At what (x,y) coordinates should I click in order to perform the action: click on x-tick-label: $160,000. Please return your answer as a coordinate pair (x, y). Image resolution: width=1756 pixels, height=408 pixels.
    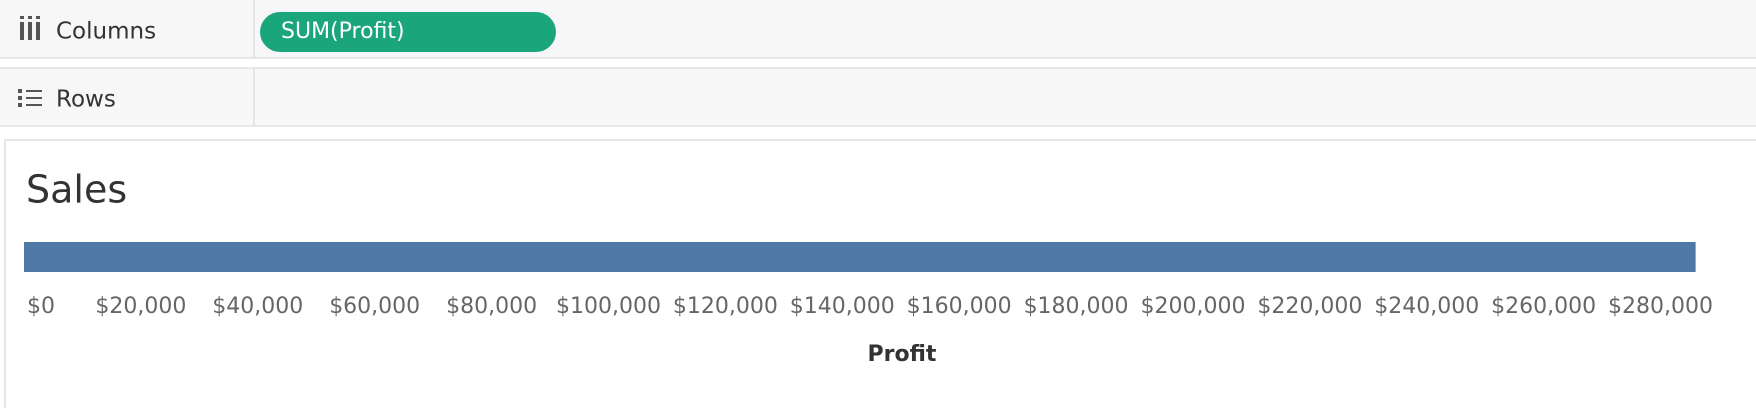
    Looking at the image, I should click on (959, 306).